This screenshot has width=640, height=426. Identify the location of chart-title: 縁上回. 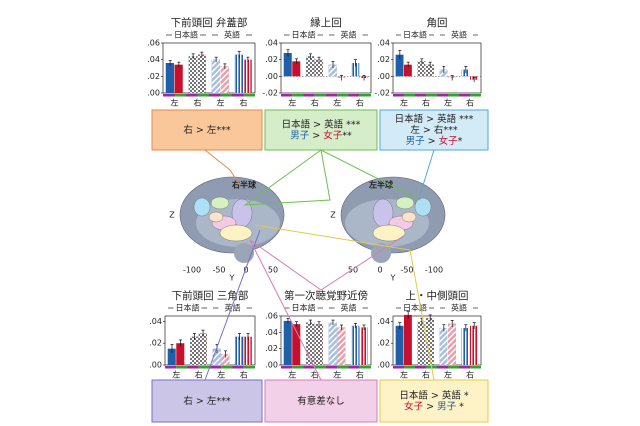
(326, 22).